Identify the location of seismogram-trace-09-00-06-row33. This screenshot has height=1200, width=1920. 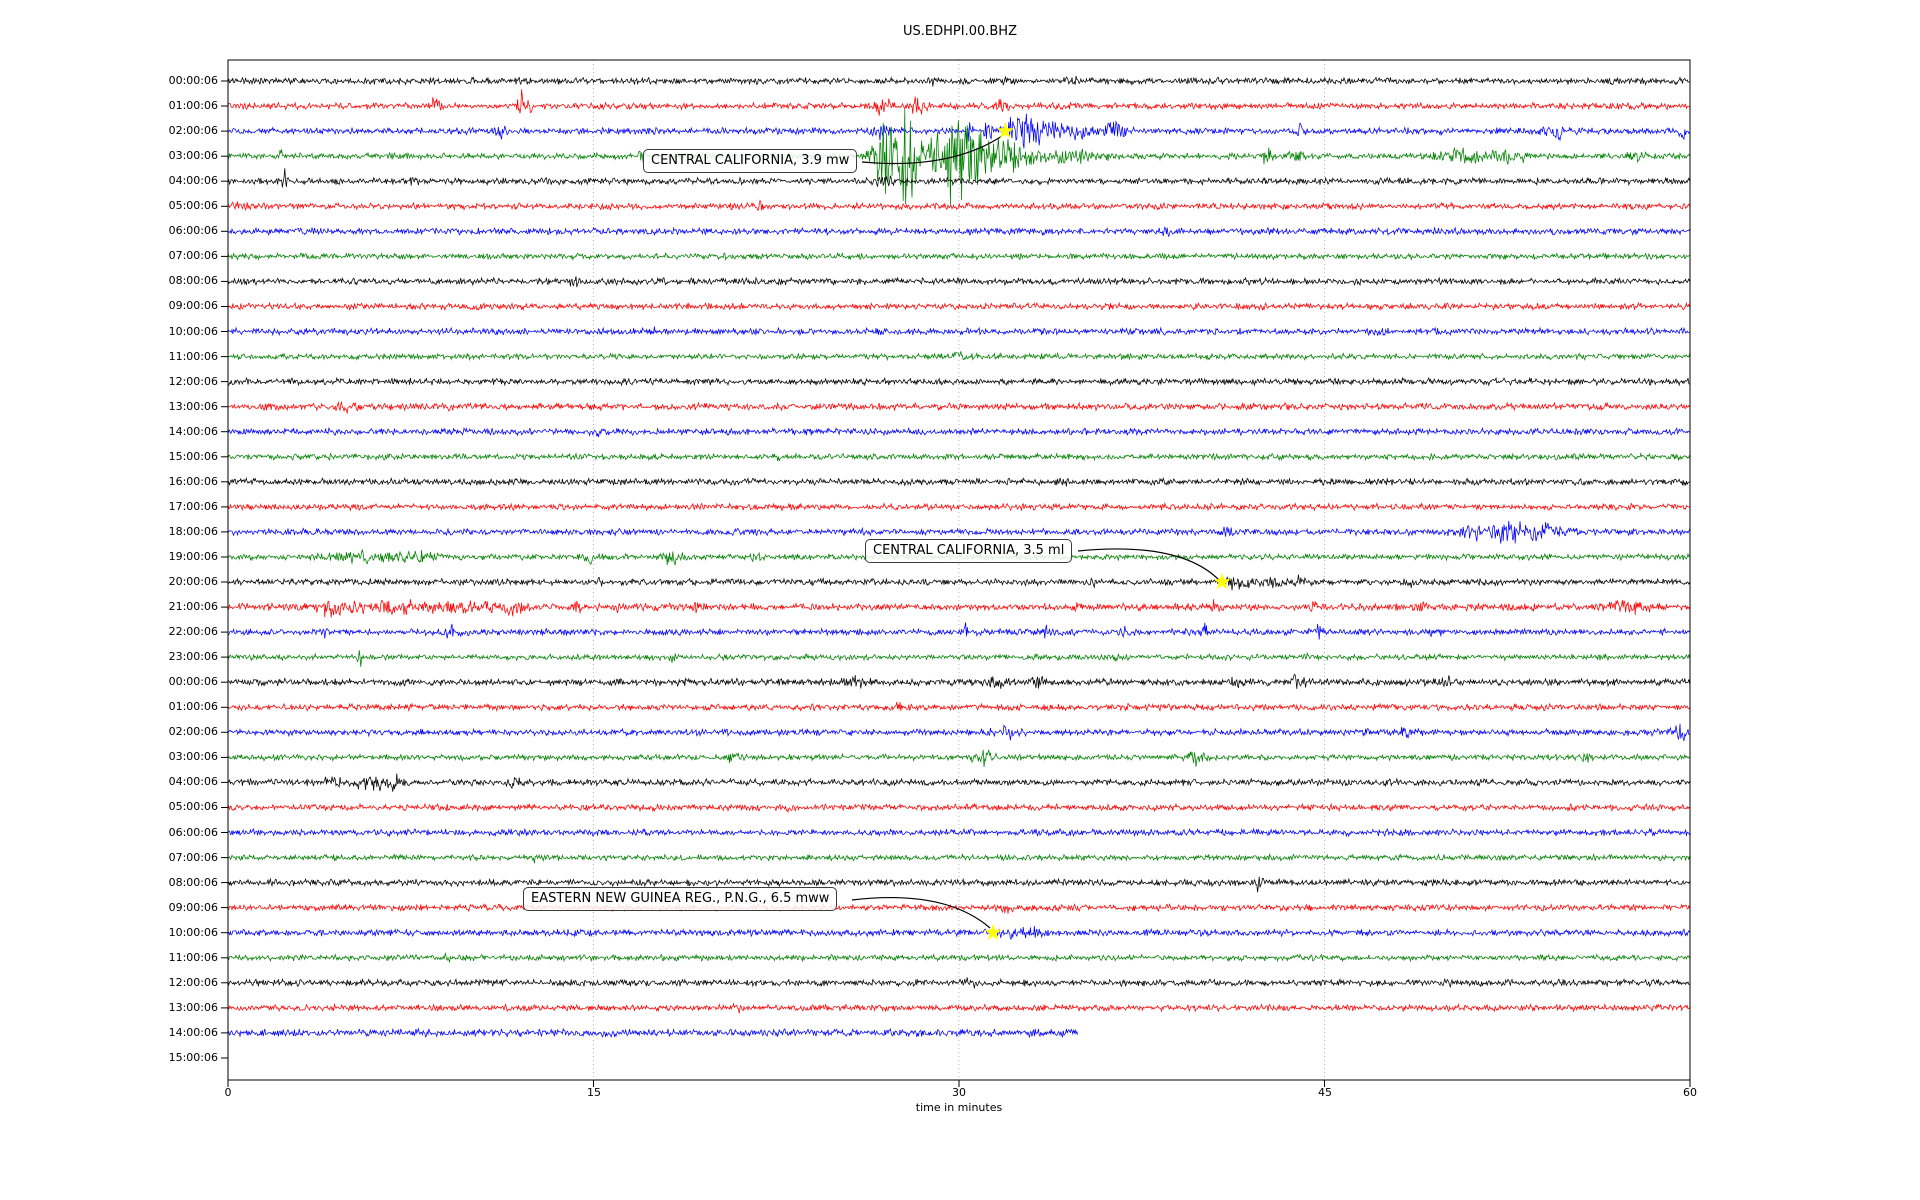
(959, 908).